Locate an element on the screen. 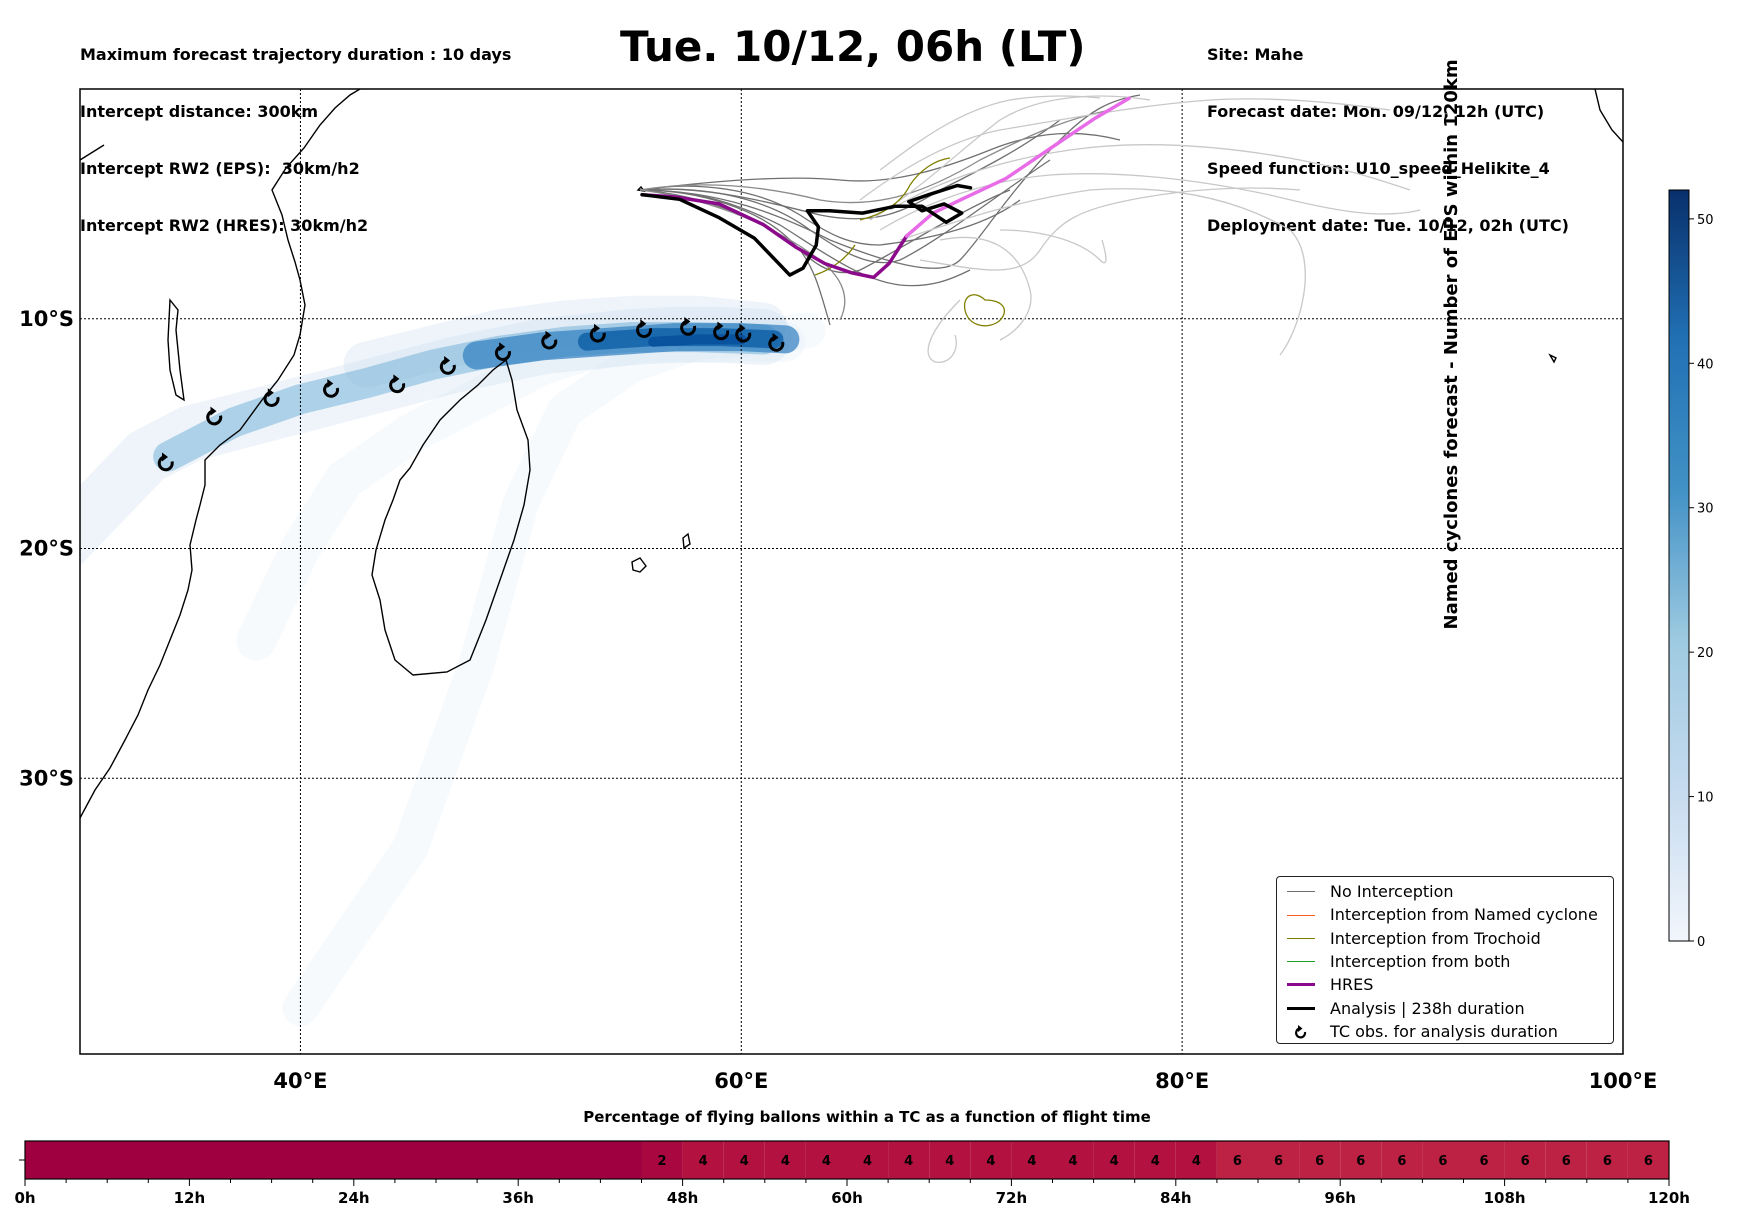 This screenshot has height=1213, width=1752. colorbar-tick-label: 10 is located at coordinates (1705, 798).